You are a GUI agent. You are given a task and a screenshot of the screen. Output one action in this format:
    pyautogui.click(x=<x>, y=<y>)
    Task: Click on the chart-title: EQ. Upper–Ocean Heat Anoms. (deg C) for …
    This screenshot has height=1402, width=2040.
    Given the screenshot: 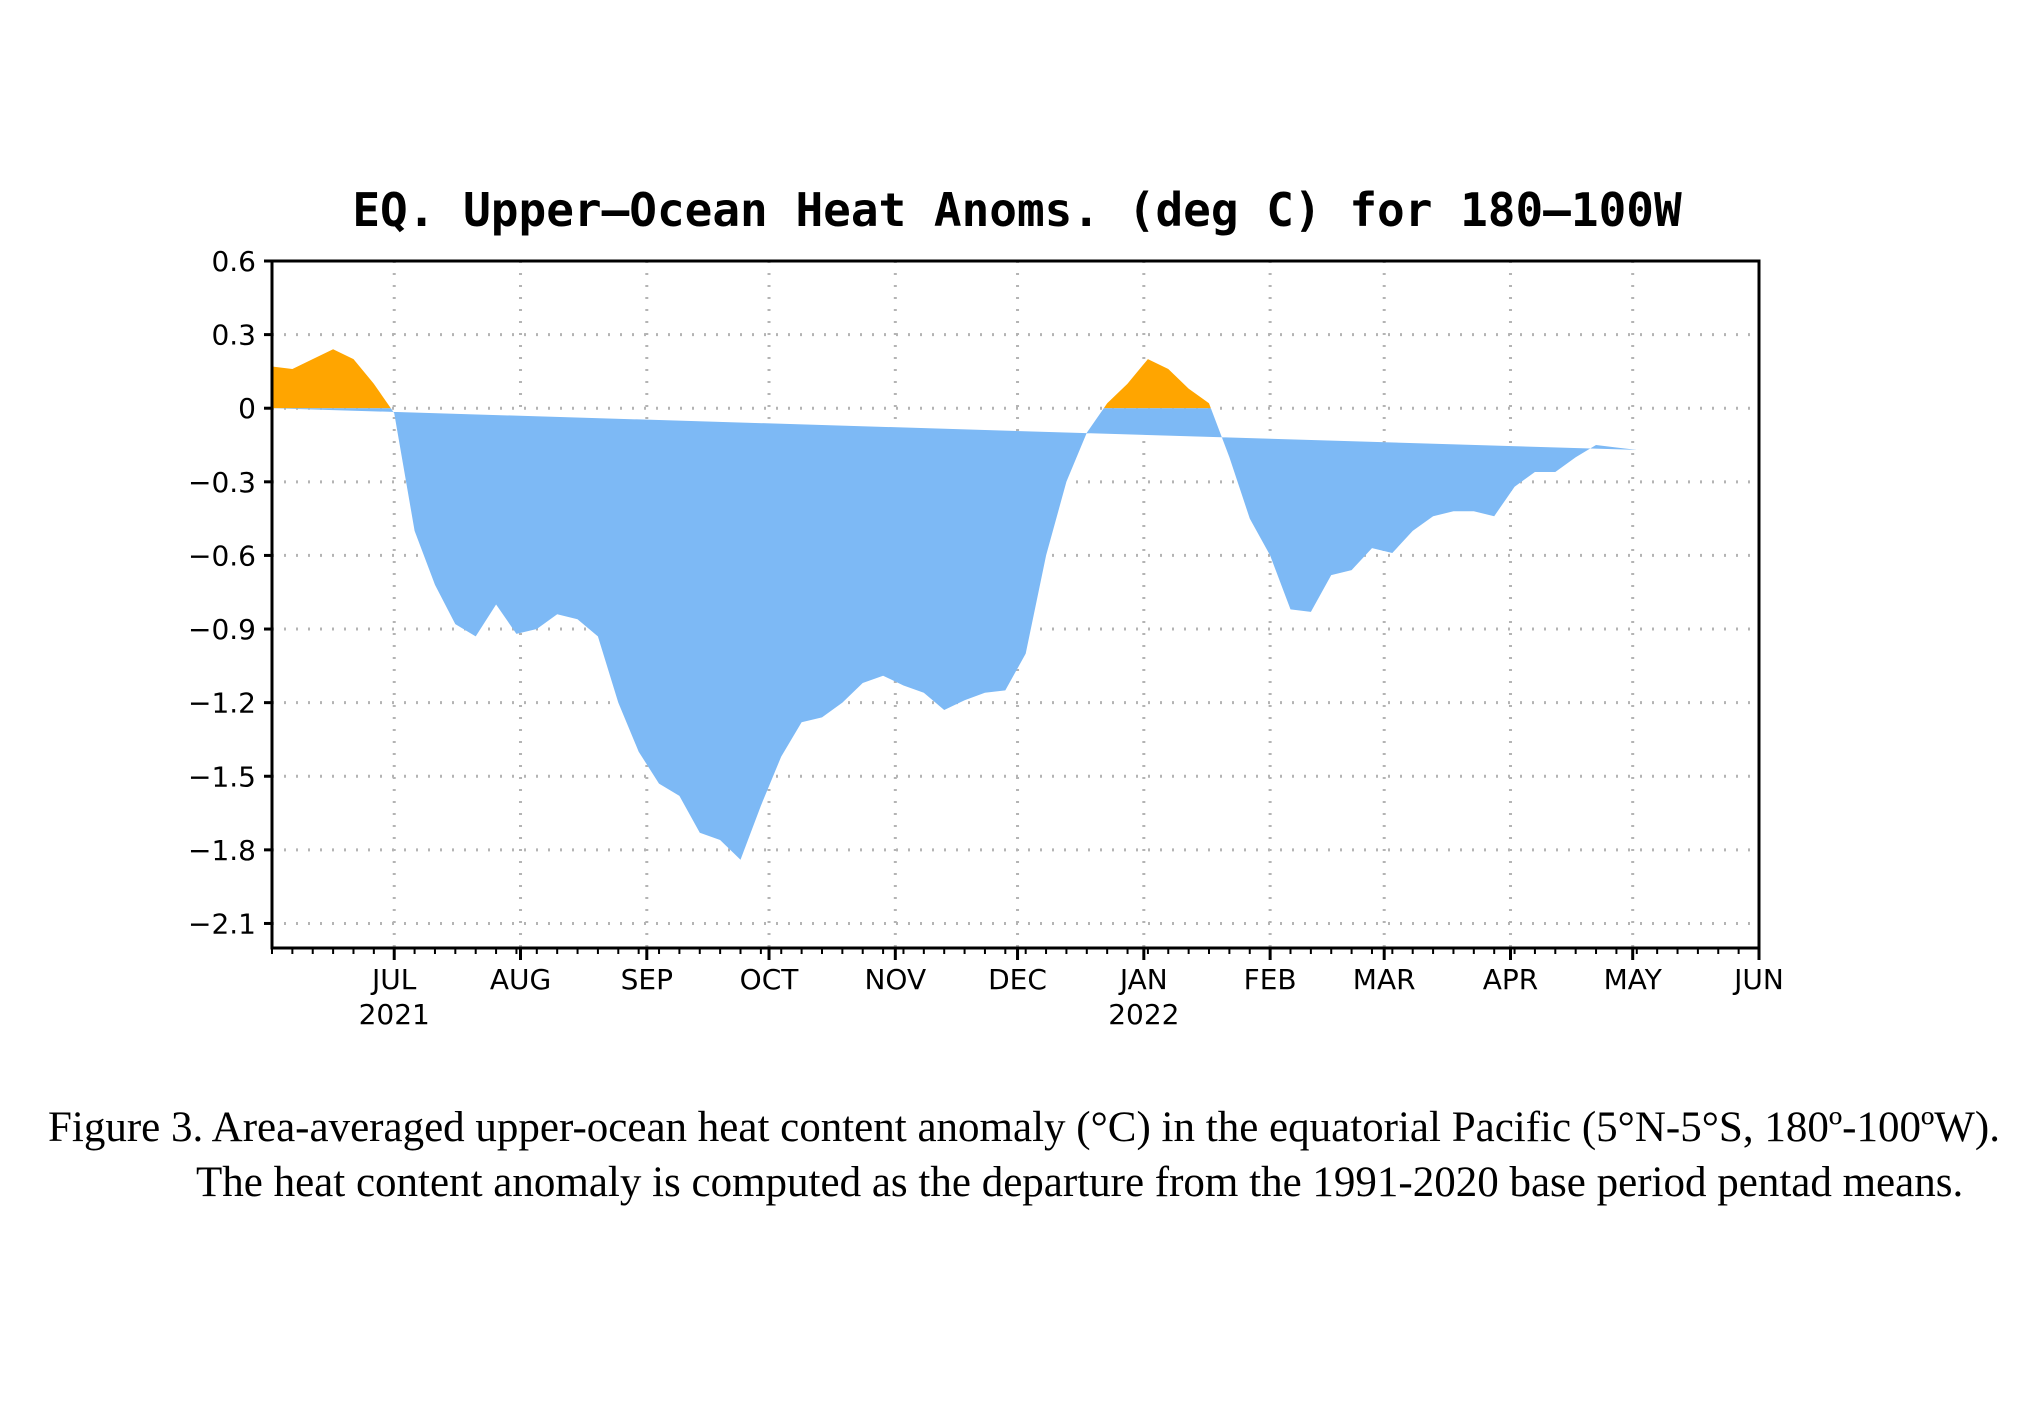 What is the action you would take?
    pyautogui.click(x=1017, y=210)
    